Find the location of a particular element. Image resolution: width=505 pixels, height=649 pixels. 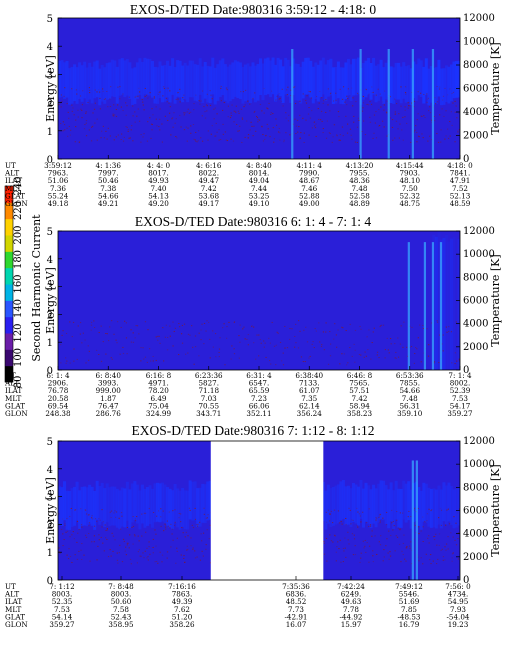

ut-cell: 52.32 is located at coordinates (409, 195).